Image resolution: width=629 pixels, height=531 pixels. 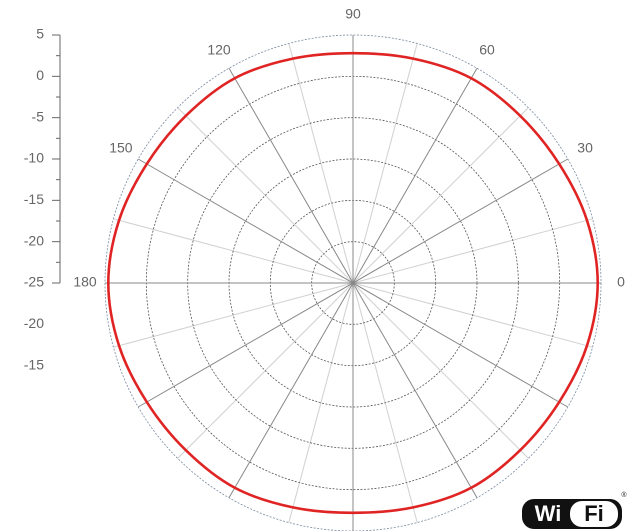 What do you see at coordinates (624, 495) in the screenshot?
I see `logo-mark: ®` at bounding box center [624, 495].